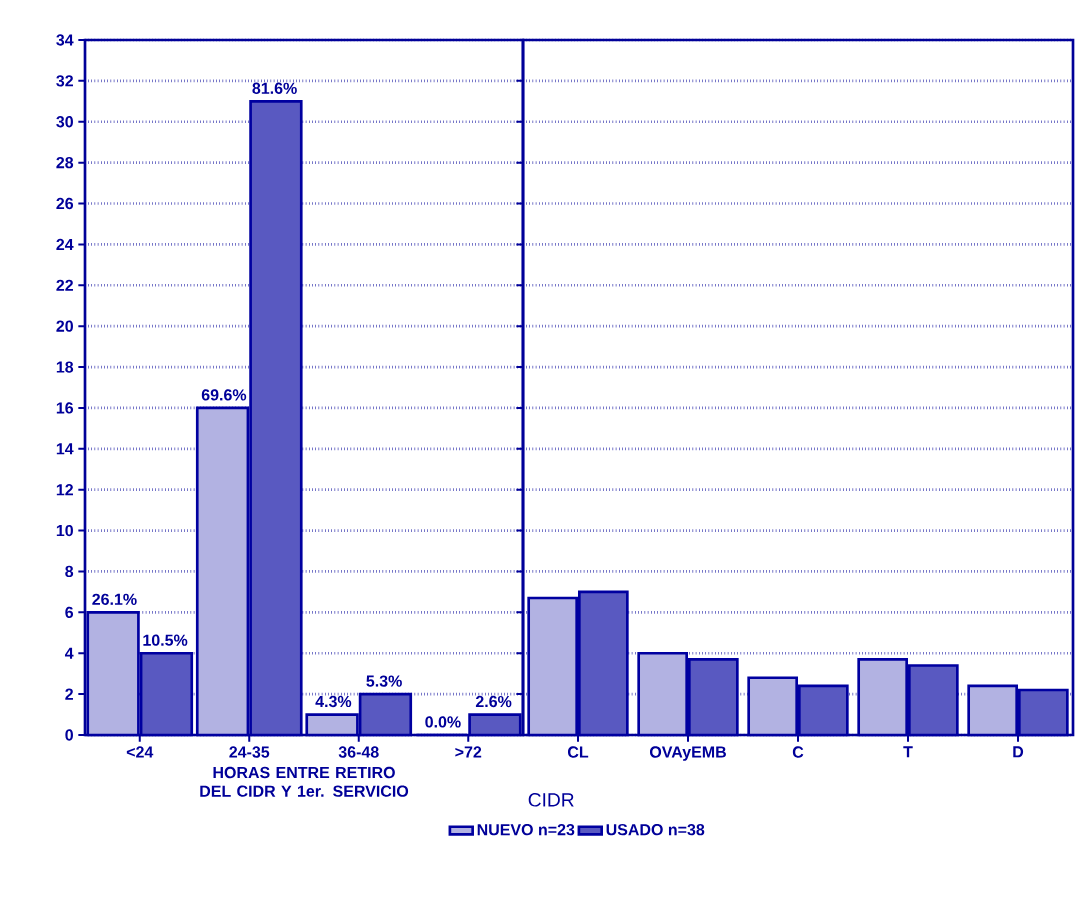 The height and width of the screenshot is (912, 1084). What do you see at coordinates (687, 753) in the screenshot?
I see `x-tick-label: OVAyEMB` at bounding box center [687, 753].